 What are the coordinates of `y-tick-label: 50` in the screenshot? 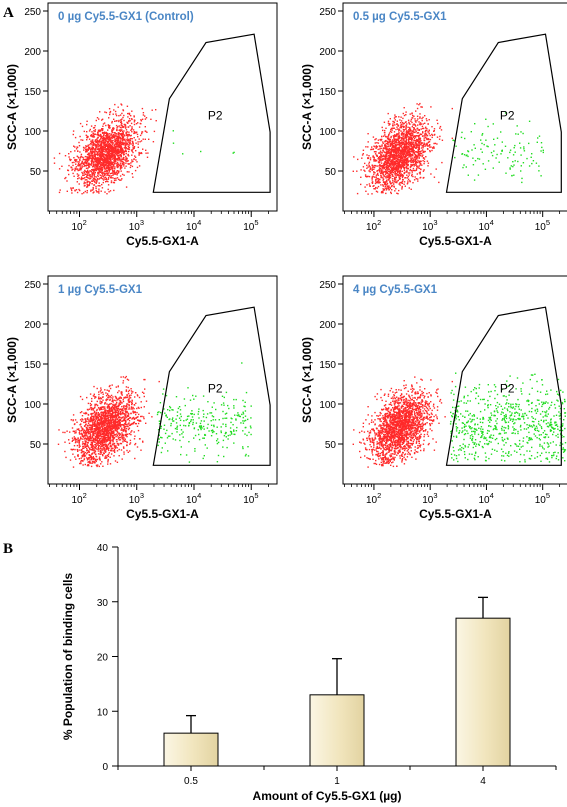 It's located at (36, 445).